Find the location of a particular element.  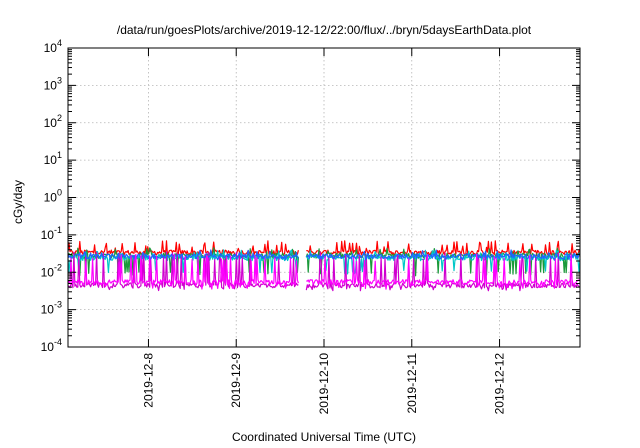

x-tick-label: 2019-12-9 is located at coordinates (236, 380).